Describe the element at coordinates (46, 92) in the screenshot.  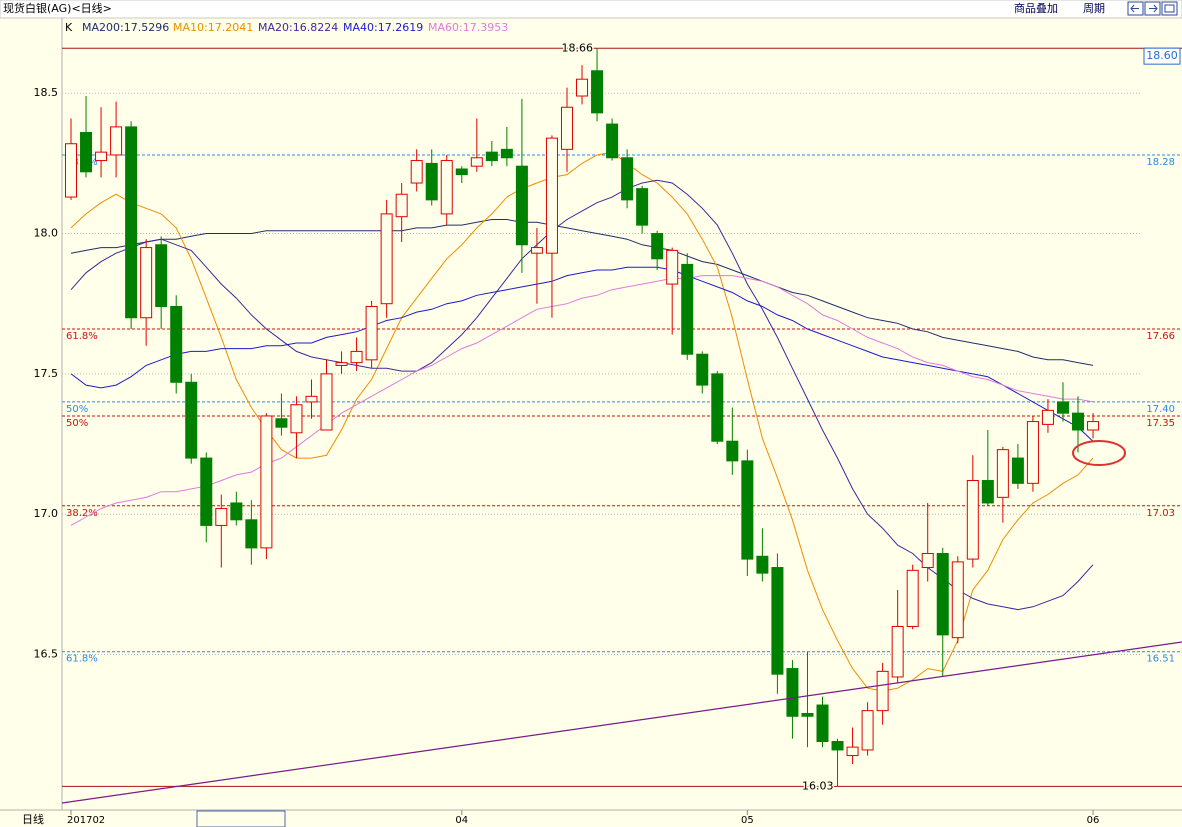
I see `y-tick-label: 18.5` at that location.